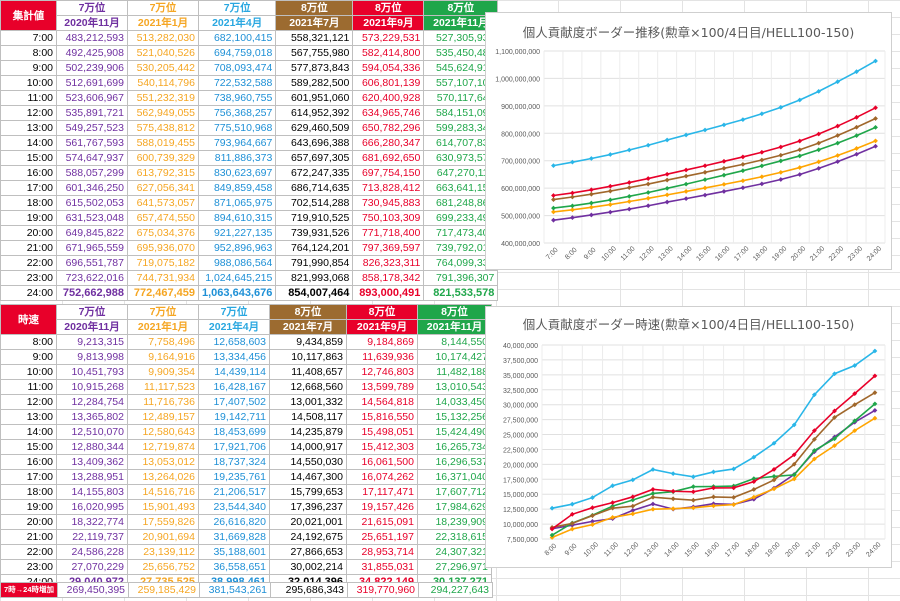 This screenshot has height=601, width=900. I want to click on value-cell: 13,599,789, so click(382, 387).